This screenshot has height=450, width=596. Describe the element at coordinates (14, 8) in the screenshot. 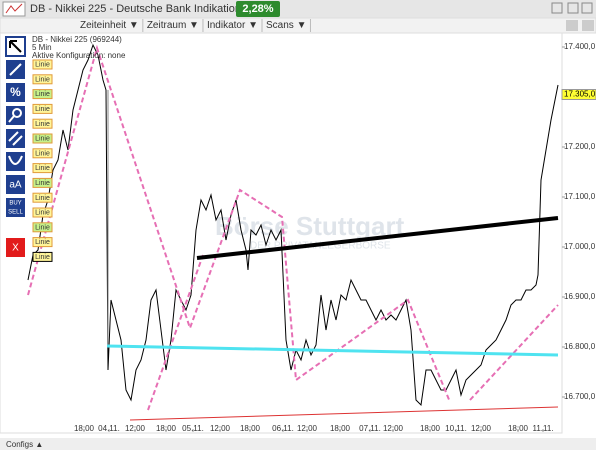

I see `app-icon-glyph` at that location.